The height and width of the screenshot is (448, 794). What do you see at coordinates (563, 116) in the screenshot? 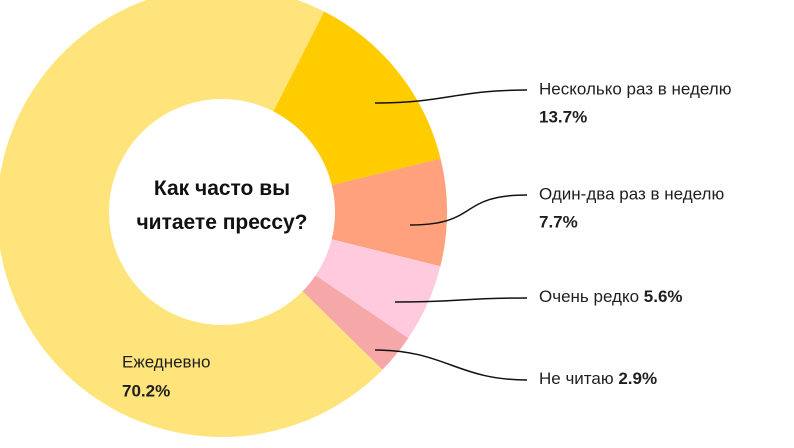
I see `slice-value: 13.7%` at bounding box center [563, 116].